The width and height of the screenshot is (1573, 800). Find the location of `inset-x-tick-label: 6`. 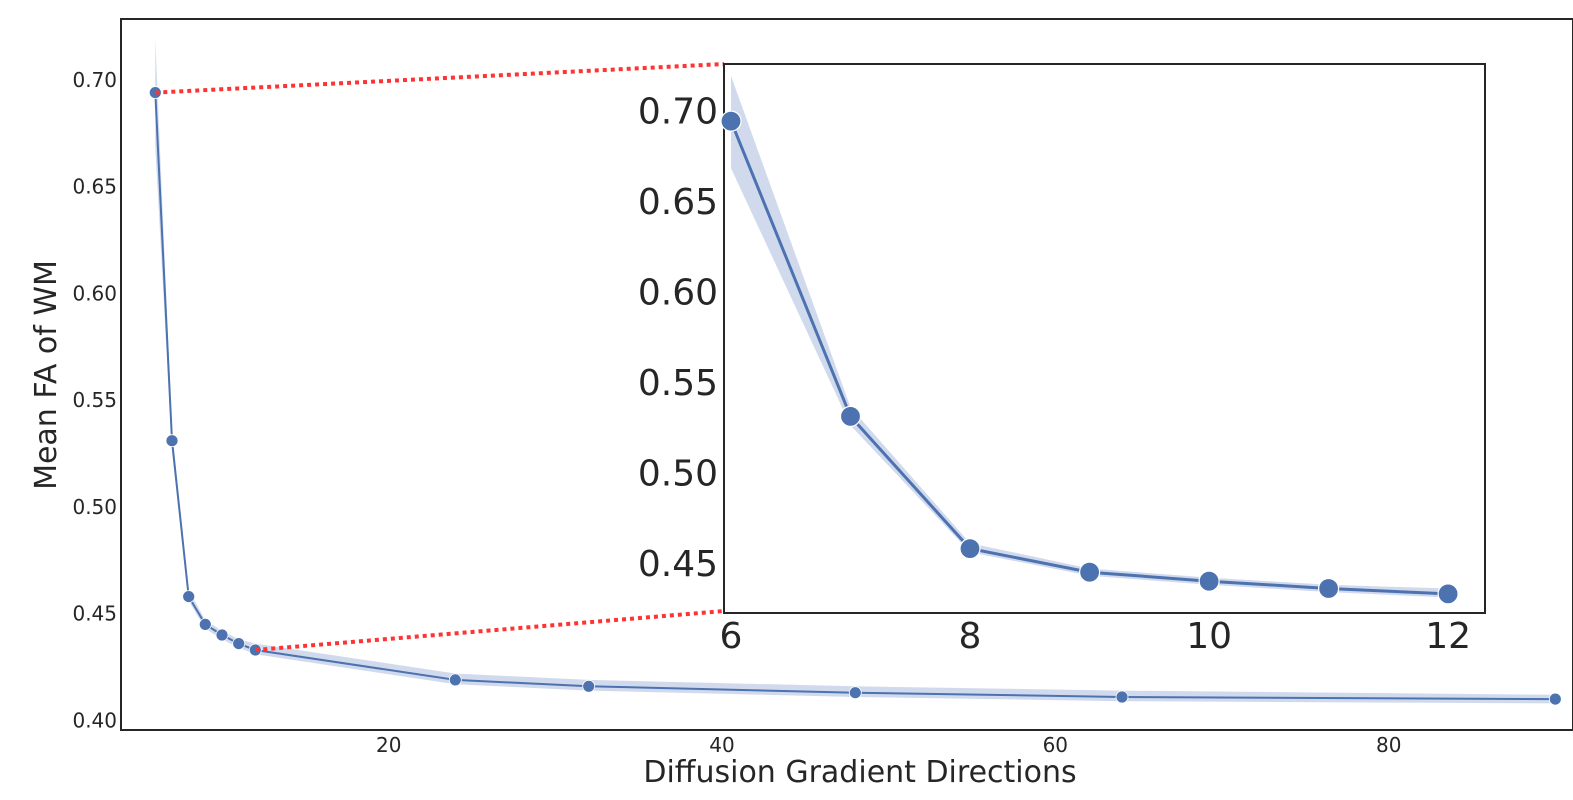

inset-x-tick-label: 6 is located at coordinates (731, 636).